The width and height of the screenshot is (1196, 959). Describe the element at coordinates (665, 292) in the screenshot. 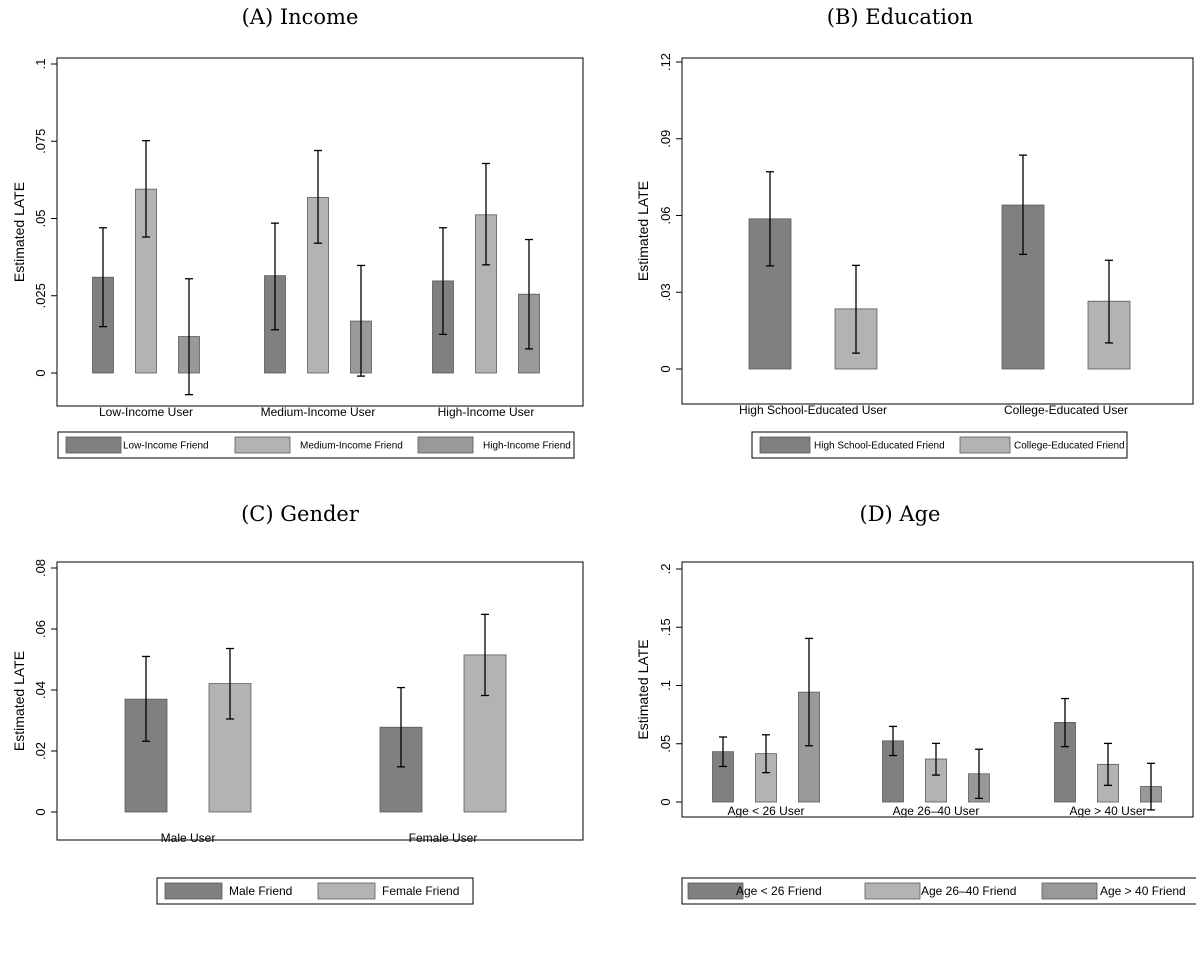

I see `y-tick-label: .03` at that location.